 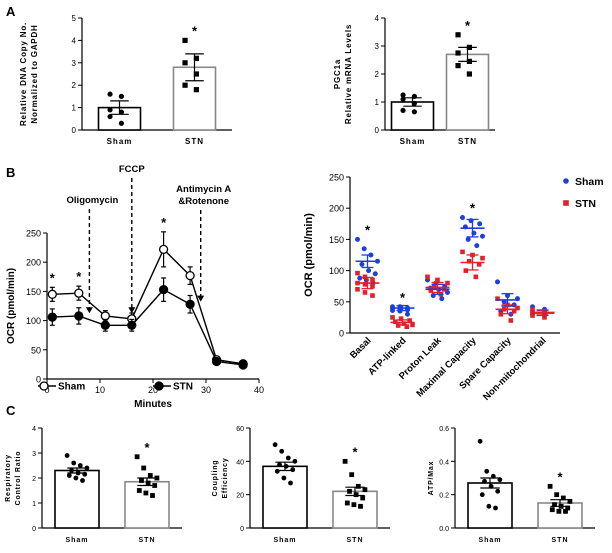 What do you see at coordinates (120, 141) in the screenshot?
I see `mtdna-xlabel-sham: Sham` at bounding box center [120, 141].